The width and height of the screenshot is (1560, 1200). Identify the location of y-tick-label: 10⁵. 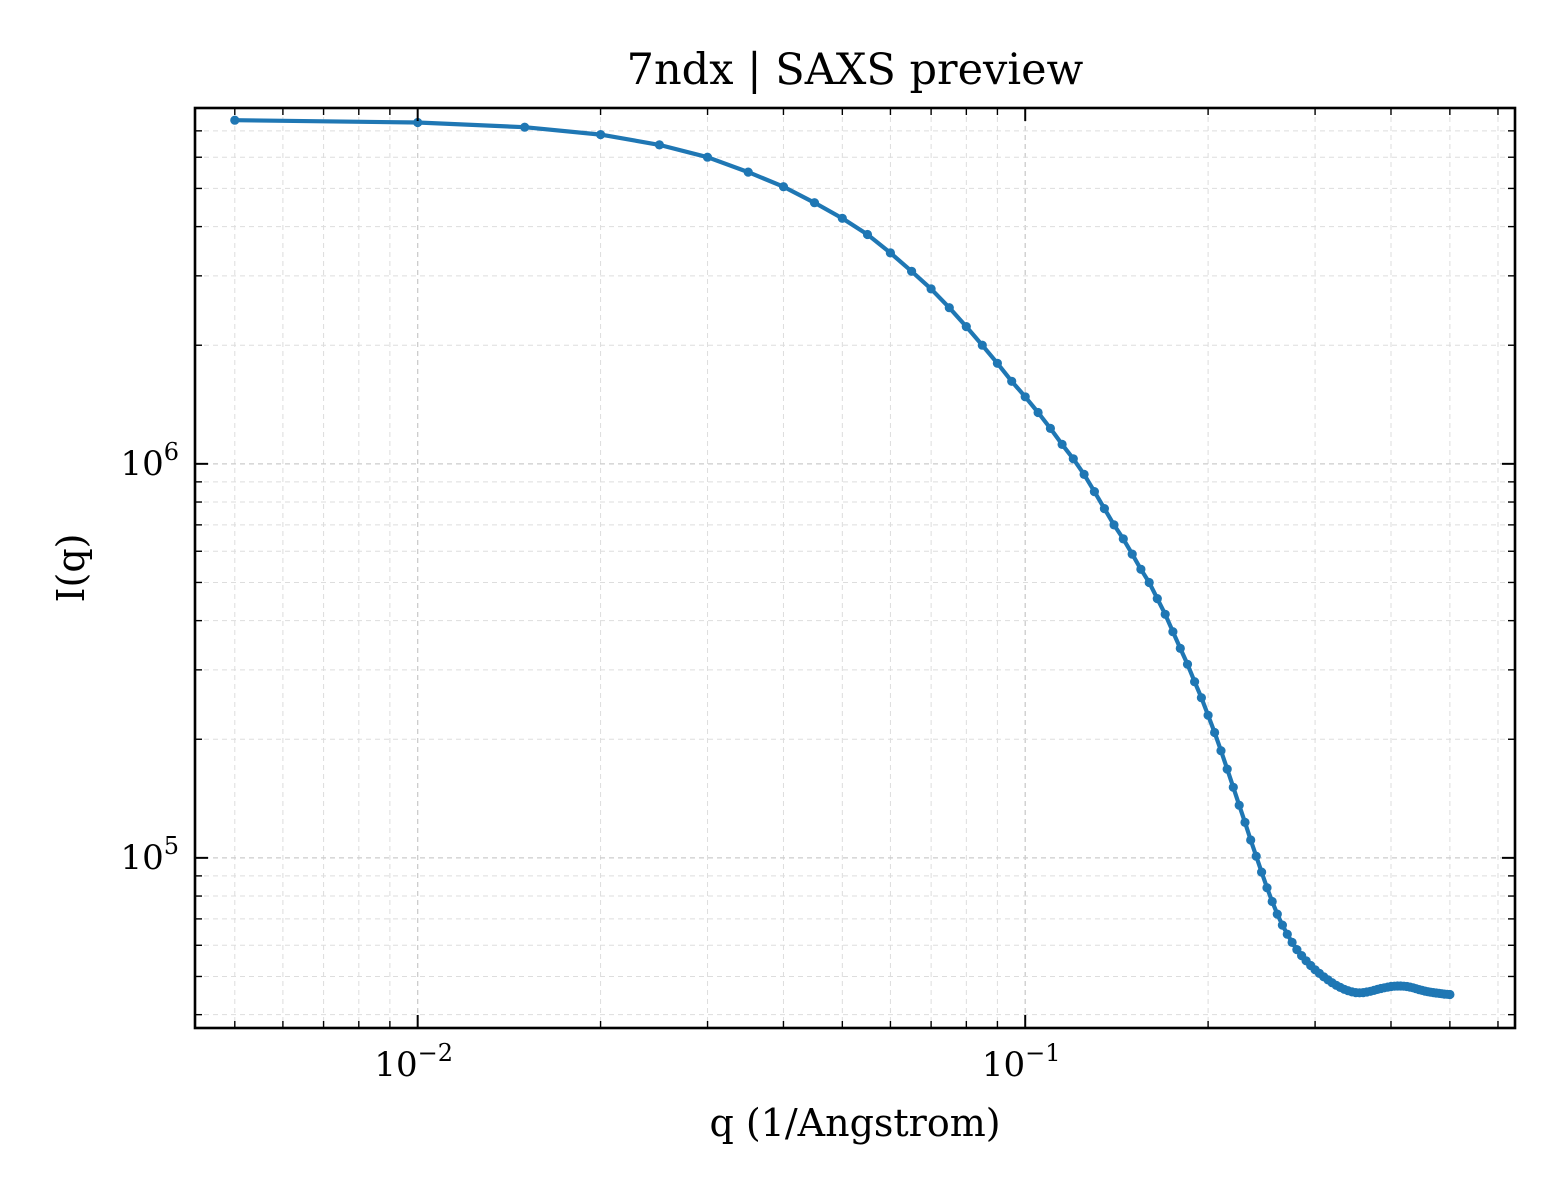
(149, 855).